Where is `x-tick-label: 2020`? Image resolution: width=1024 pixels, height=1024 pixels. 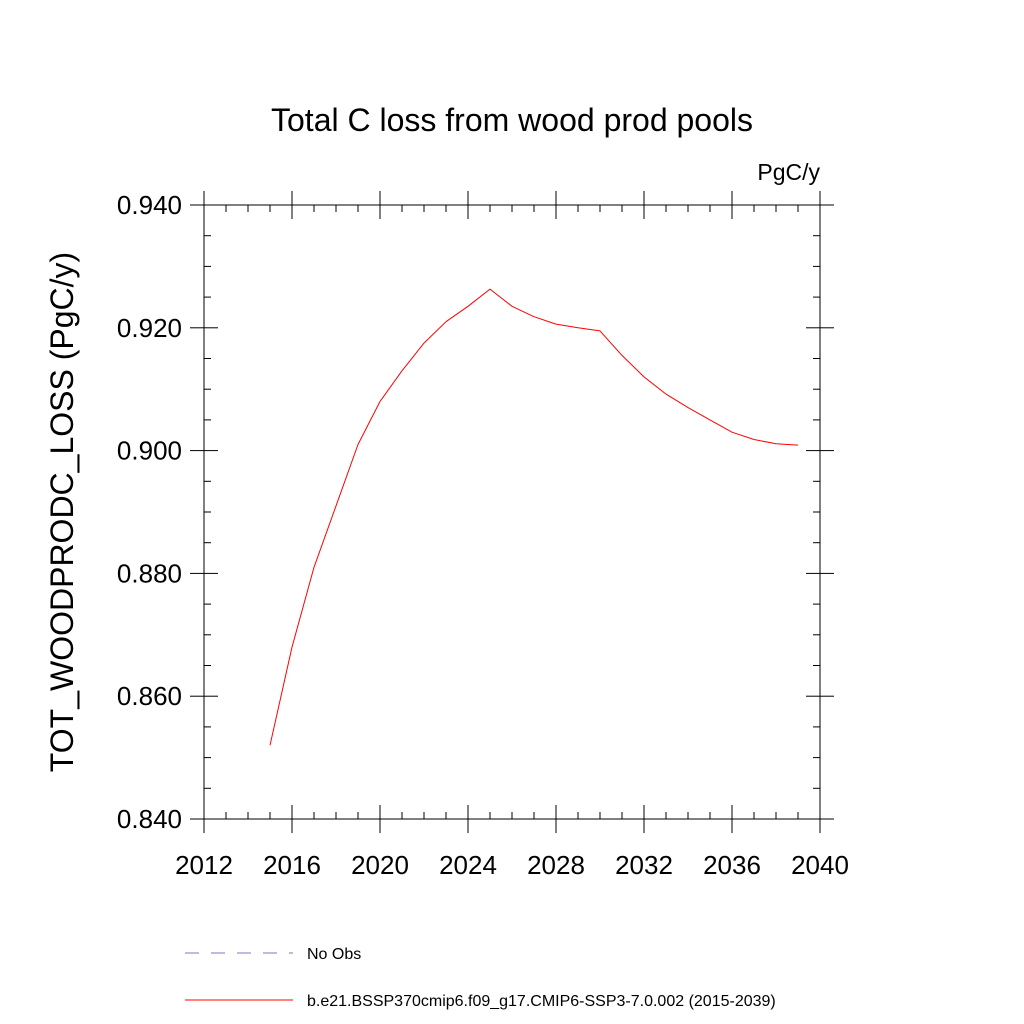
x-tick-label: 2020 is located at coordinates (380, 865).